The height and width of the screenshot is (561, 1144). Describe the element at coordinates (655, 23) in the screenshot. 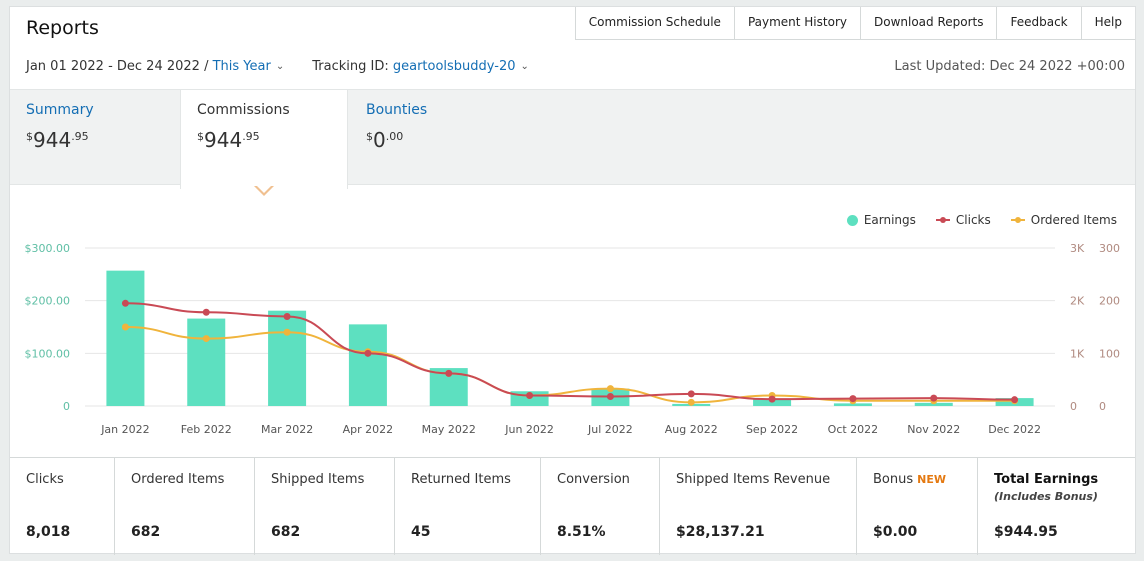

I see `nav-commission-schedule: Commission Schedule` at that location.